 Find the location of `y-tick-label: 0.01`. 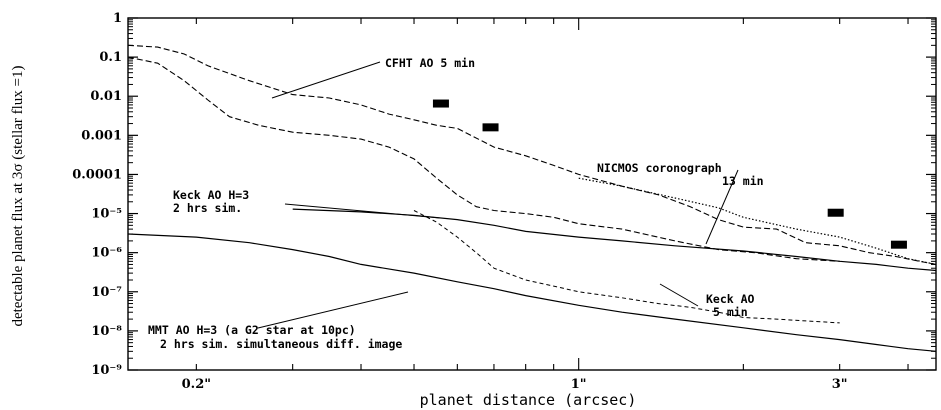

y-tick-label: 0.01 is located at coordinates (106, 96).